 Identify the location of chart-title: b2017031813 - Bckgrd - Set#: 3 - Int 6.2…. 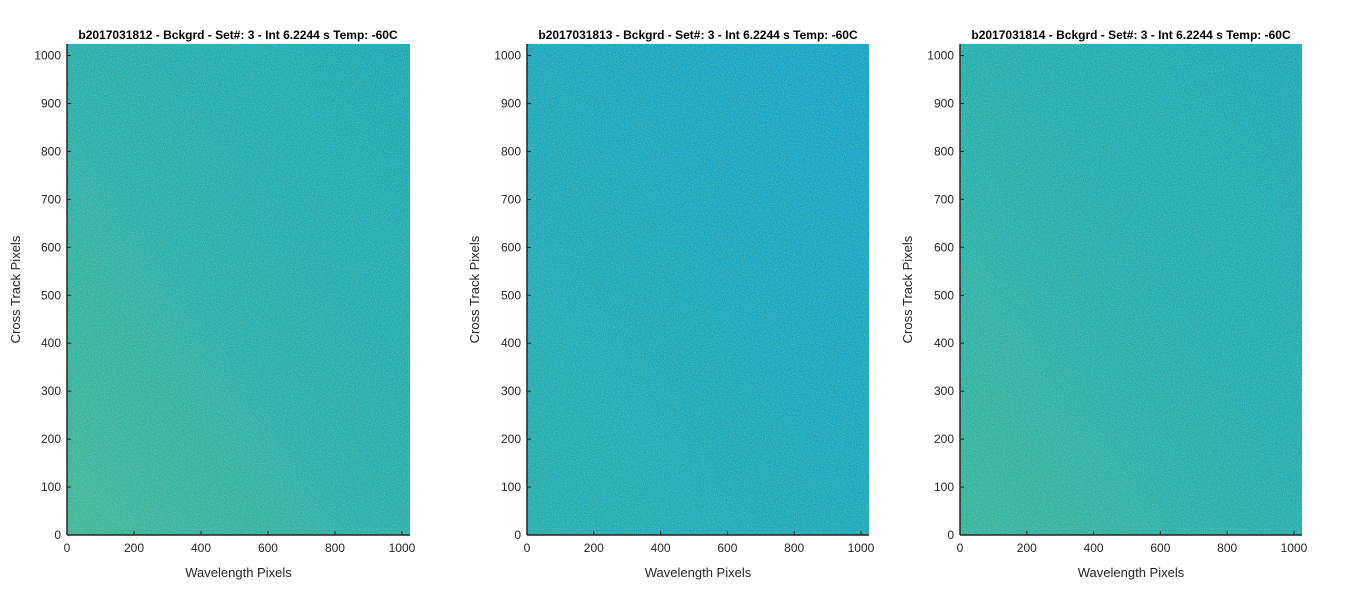
(698, 35).